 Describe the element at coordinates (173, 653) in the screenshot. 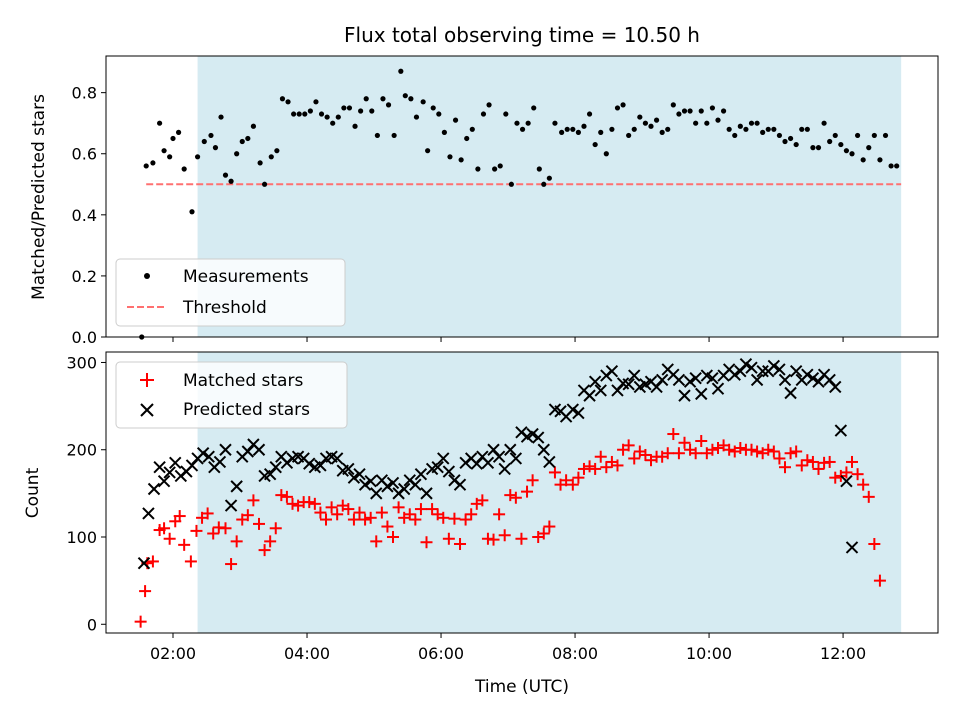

I see `x-tick-label: 02:00` at that location.